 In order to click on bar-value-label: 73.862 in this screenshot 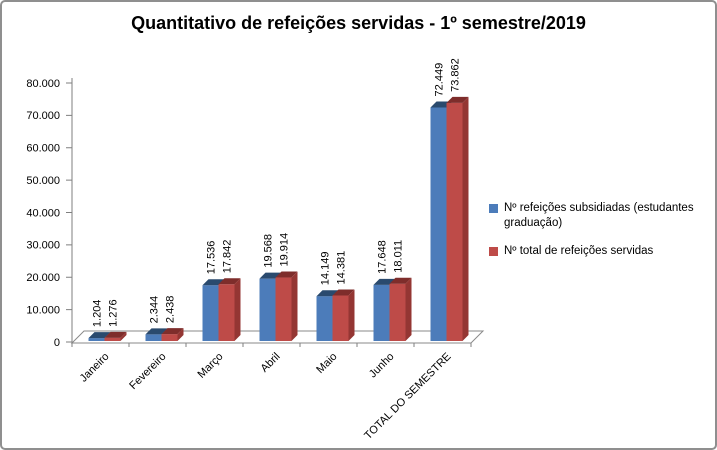, I will do `click(455, 75)`.